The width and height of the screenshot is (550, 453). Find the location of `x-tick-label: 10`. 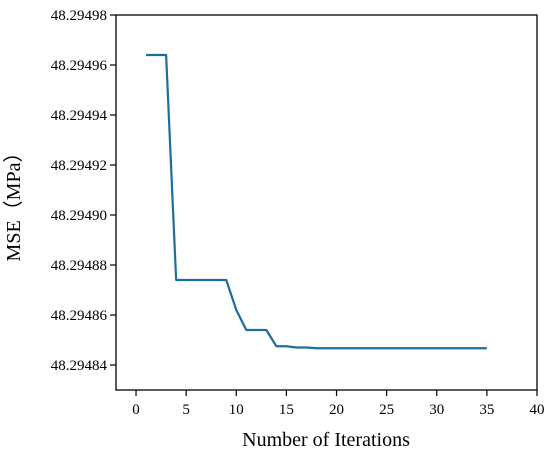

x-tick-label: 10 is located at coordinates (236, 410).